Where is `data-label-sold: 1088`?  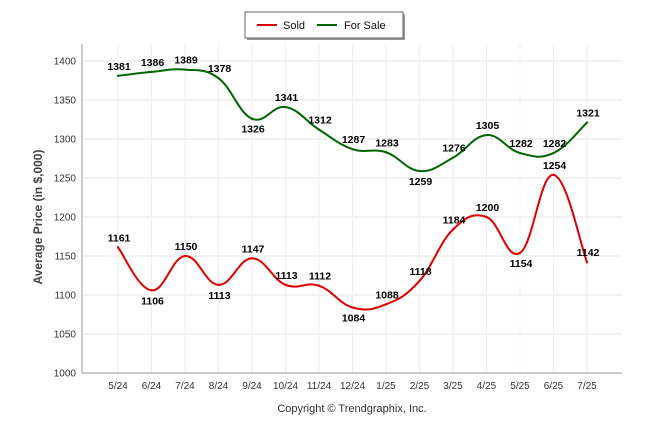 data-label-sold: 1088 is located at coordinates (387, 295).